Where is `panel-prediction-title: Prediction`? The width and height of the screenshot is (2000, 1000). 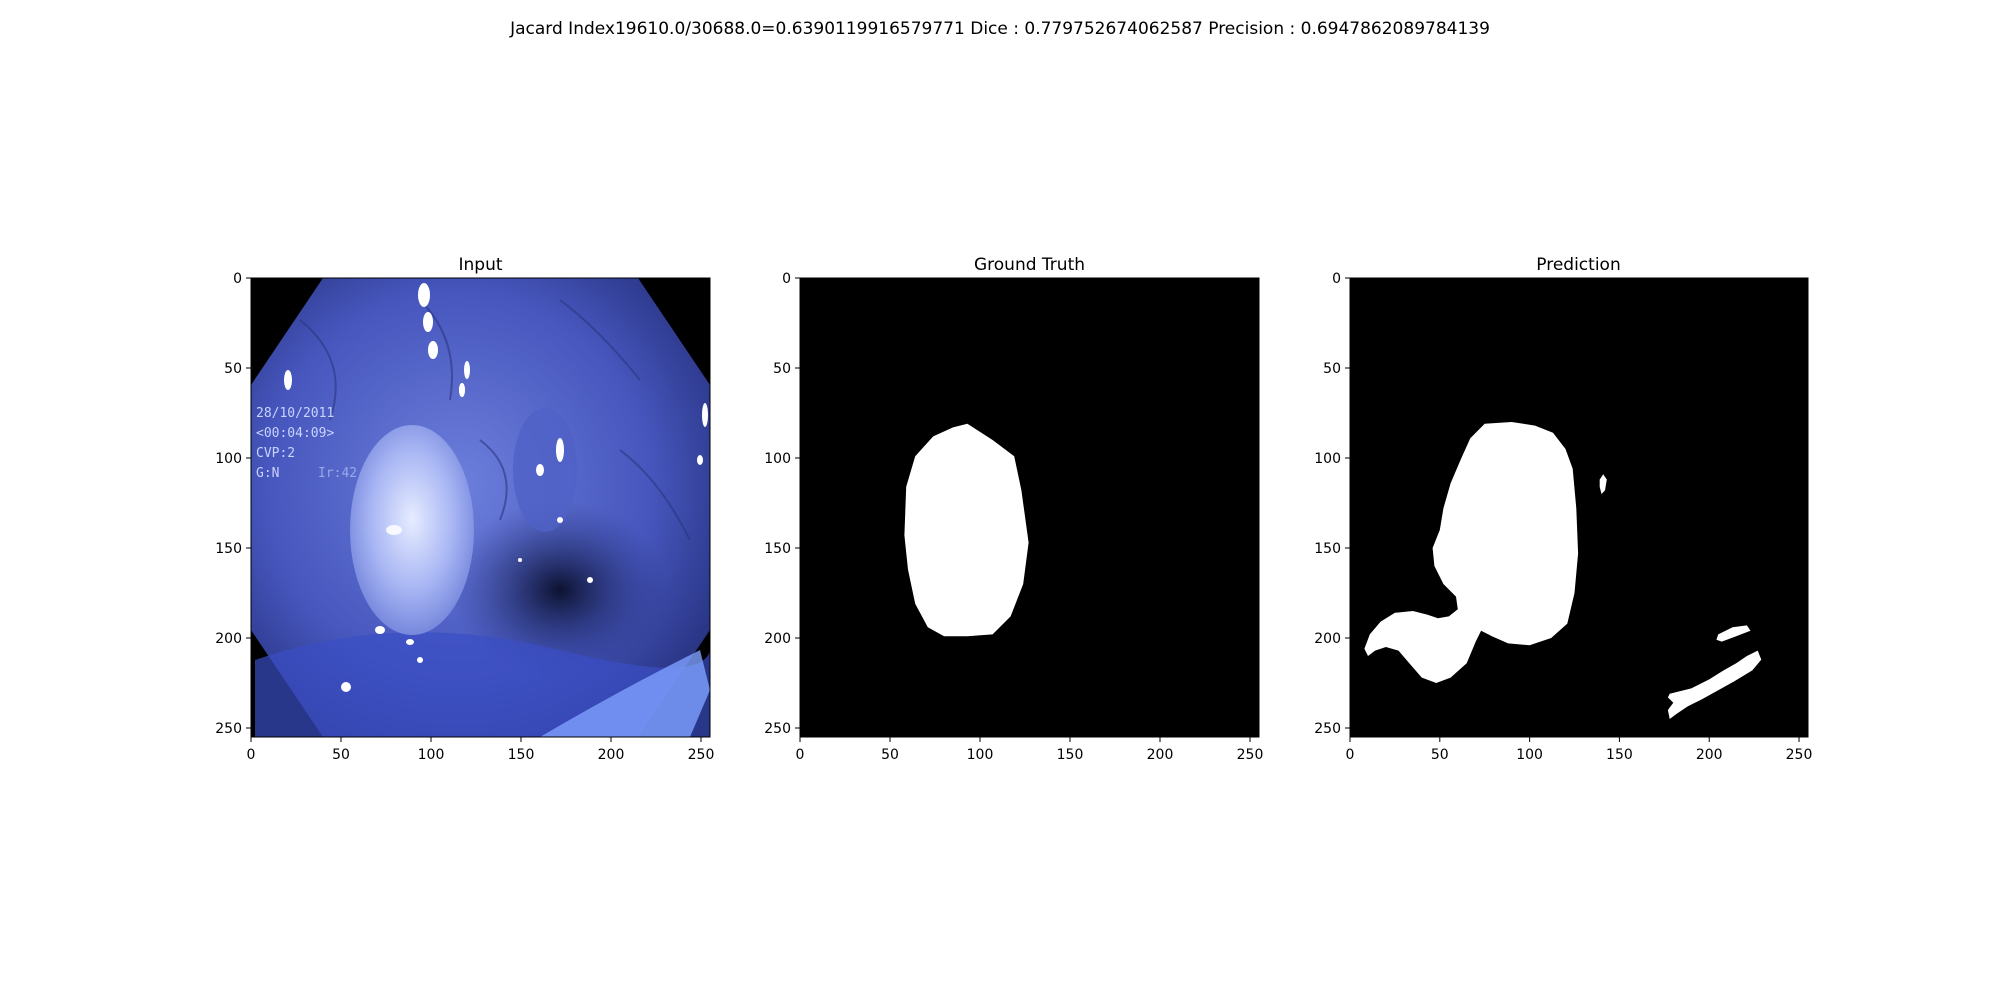 panel-prediction-title: Prediction is located at coordinates (1578, 265).